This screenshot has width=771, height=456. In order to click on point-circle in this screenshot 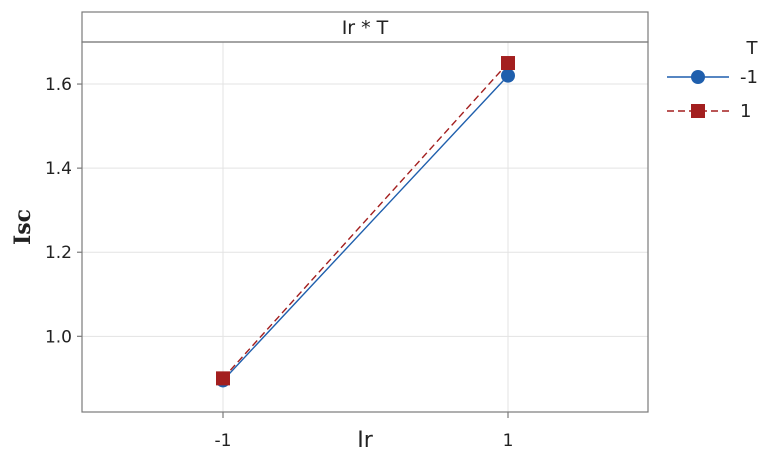, I will do `click(508, 75)`.